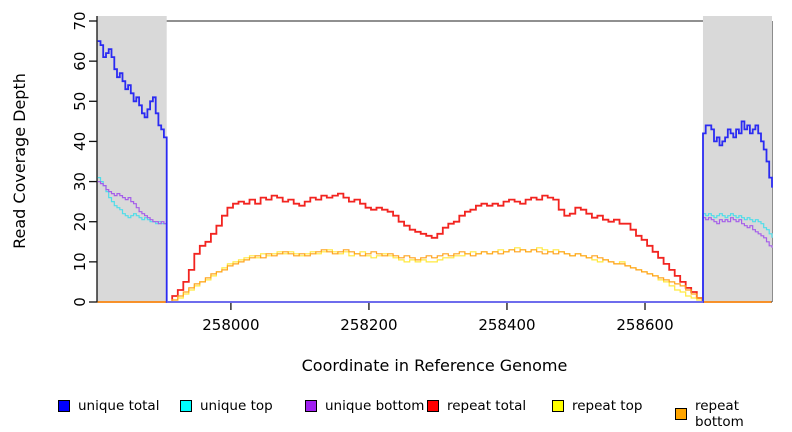 Image resolution: width=792 pixels, height=432 pixels. What do you see at coordinates (80, 221) in the screenshot?
I see `y-tick-label: 20` at bounding box center [80, 221].